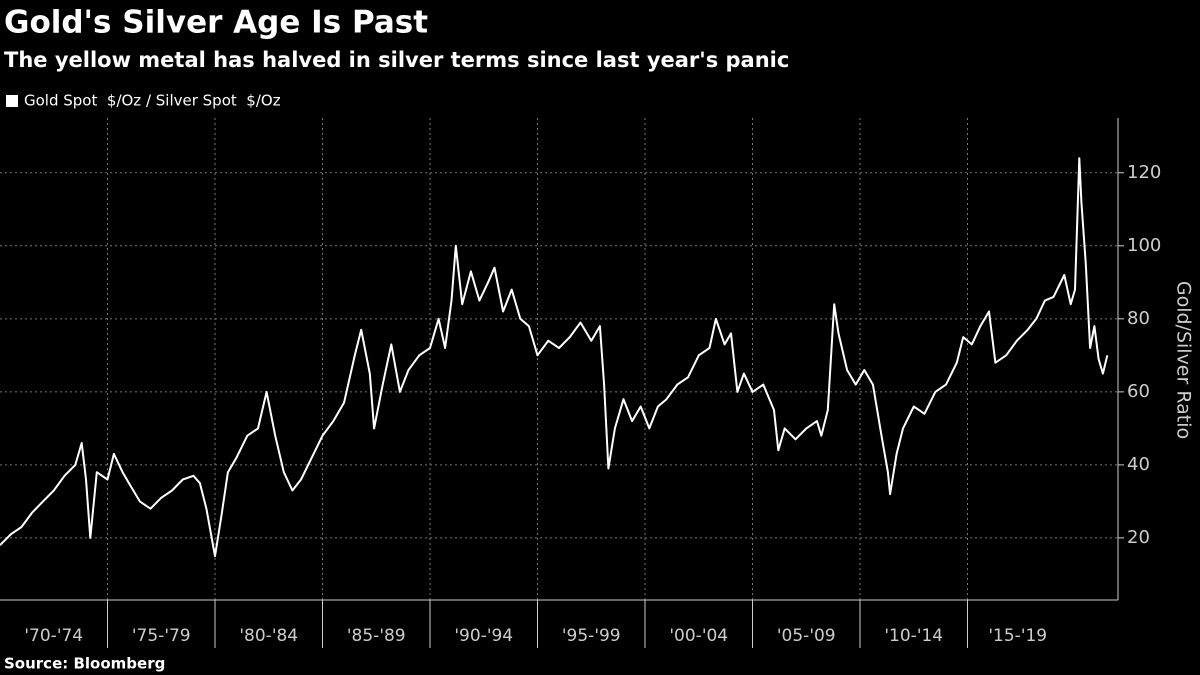 The height and width of the screenshot is (675, 1200). What do you see at coordinates (84, 664) in the screenshot?
I see `source: Source: Bloomberg` at bounding box center [84, 664].